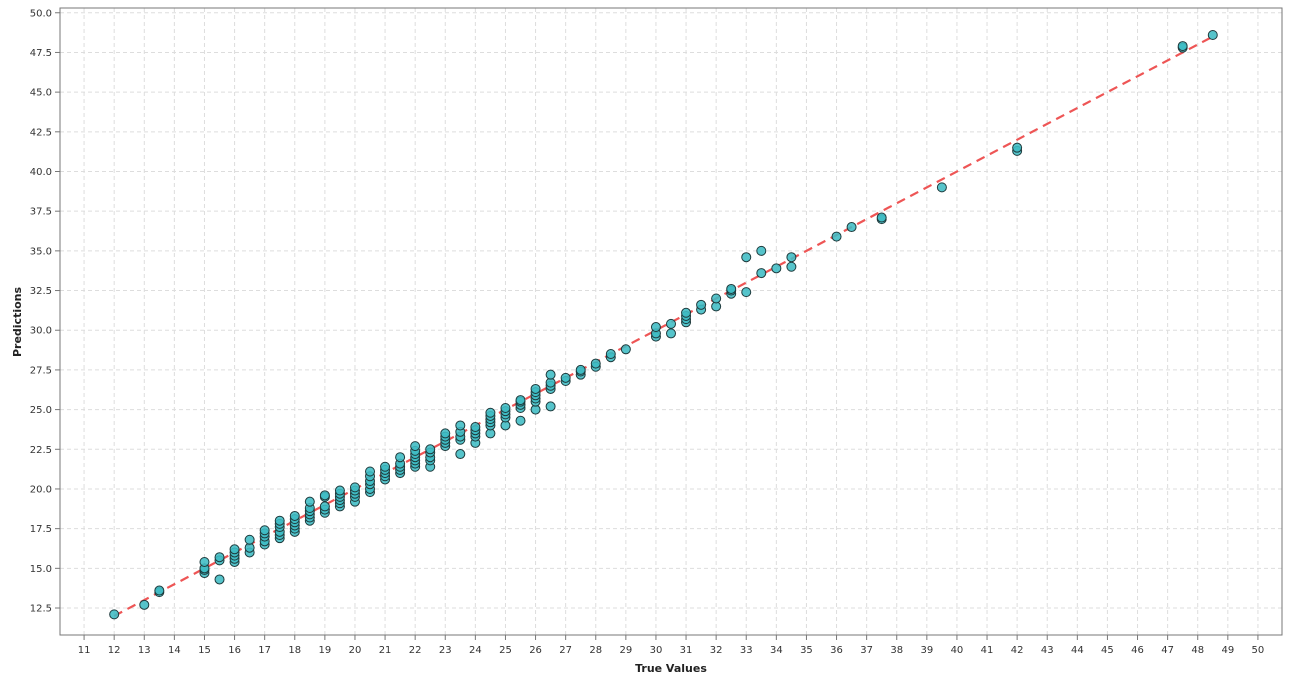  Describe the element at coordinates (41, 569) in the screenshot. I see `y-tick-label: 15.0` at that location.